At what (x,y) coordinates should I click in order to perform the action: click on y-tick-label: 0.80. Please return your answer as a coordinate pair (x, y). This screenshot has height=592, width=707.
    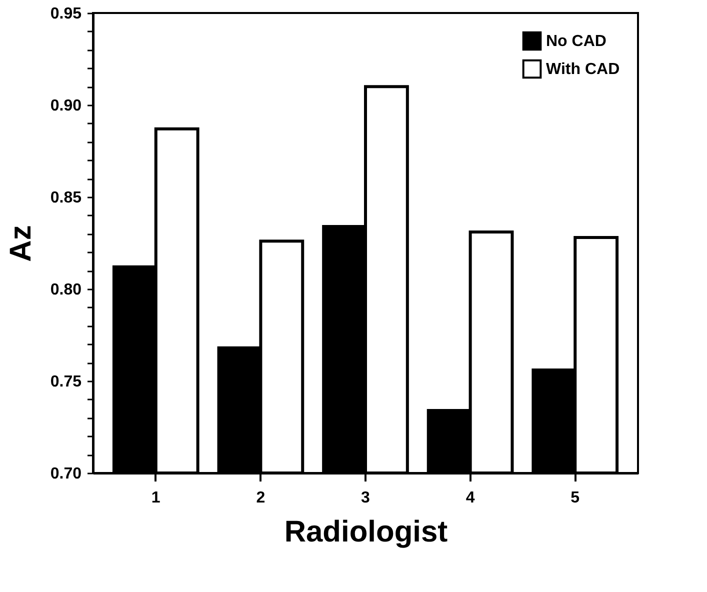
    Looking at the image, I should click on (66, 290).